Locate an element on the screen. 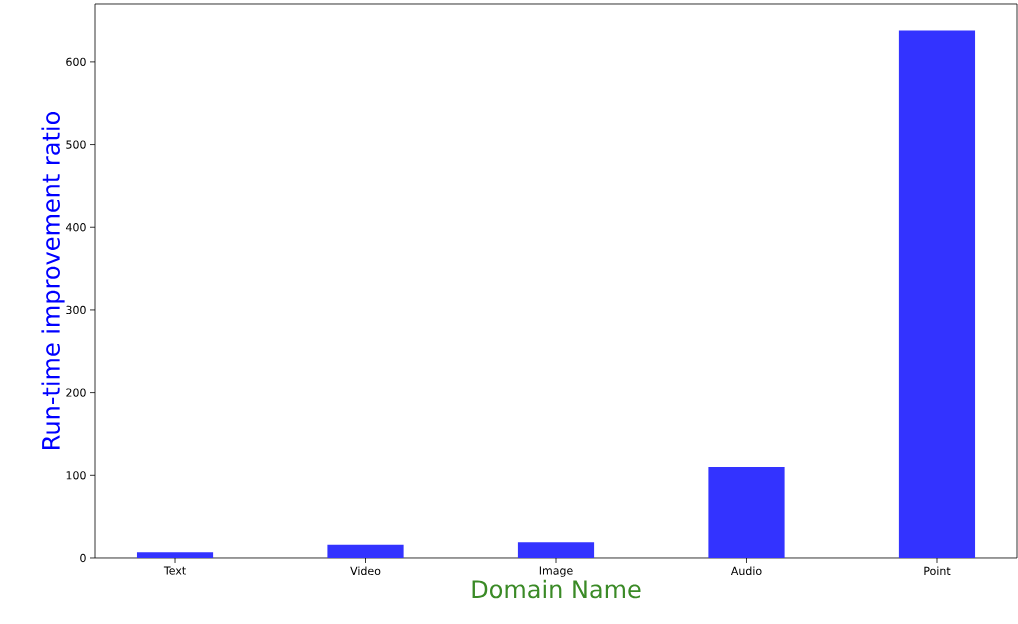  y-tick-label: 200 is located at coordinates (76, 392).